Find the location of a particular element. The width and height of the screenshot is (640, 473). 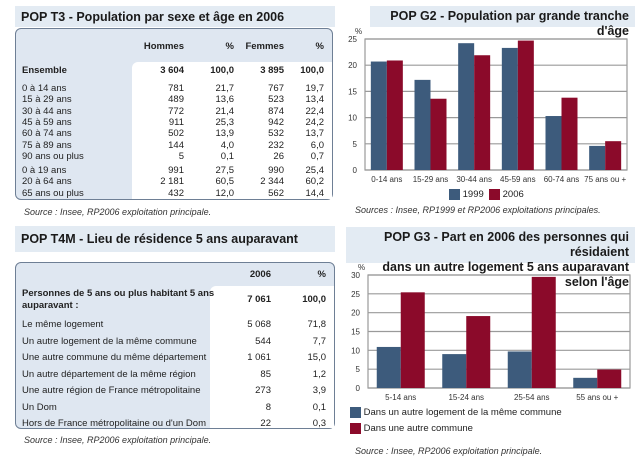

t3-row-value: 781 is located at coordinates (176, 88).